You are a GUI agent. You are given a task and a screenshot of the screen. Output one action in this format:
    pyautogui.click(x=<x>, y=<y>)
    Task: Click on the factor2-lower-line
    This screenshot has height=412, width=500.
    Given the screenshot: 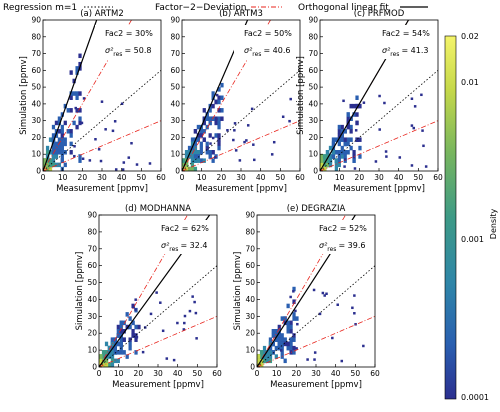 What is the action you would take?
    pyautogui.click(x=316, y=341)
    